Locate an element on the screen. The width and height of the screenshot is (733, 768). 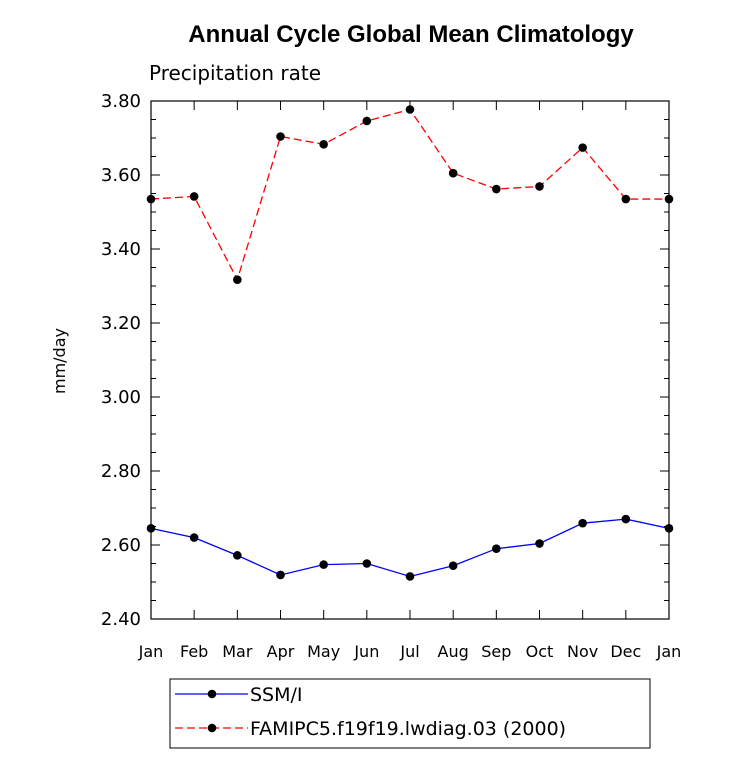
legend: SSM/I FAMIPC5.f19f19.lwdiag.03 (2000) is located at coordinates (410, 713).